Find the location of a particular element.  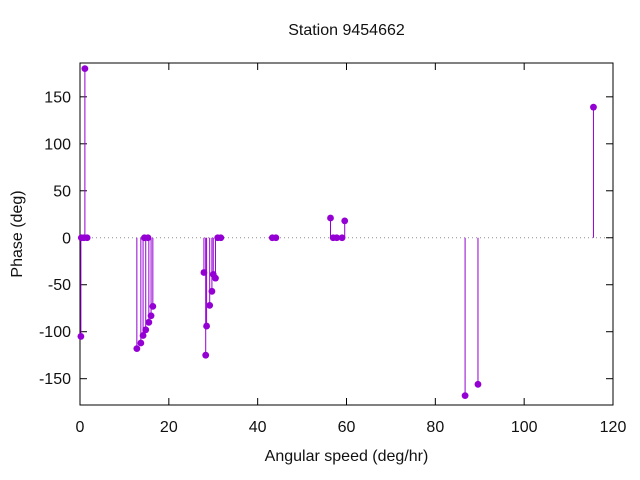

y-tick-label: 100 is located at coordinates (57, 144).